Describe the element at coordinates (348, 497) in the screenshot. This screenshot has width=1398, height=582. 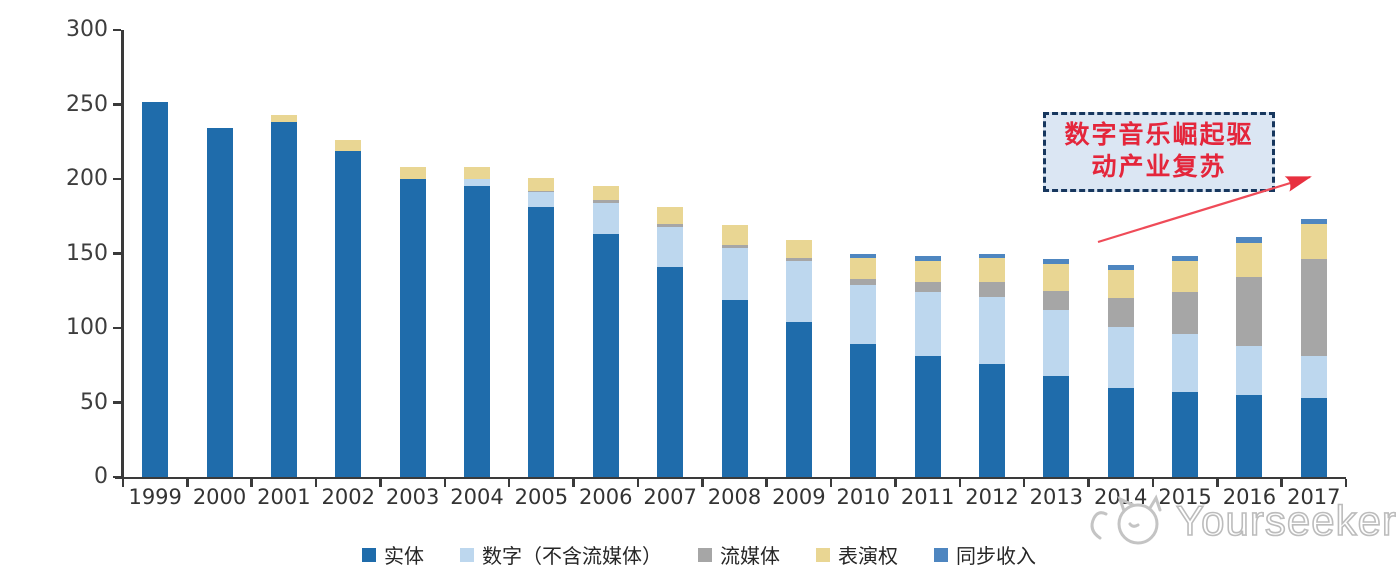
I see `x-tick-label: 2002` at that location.